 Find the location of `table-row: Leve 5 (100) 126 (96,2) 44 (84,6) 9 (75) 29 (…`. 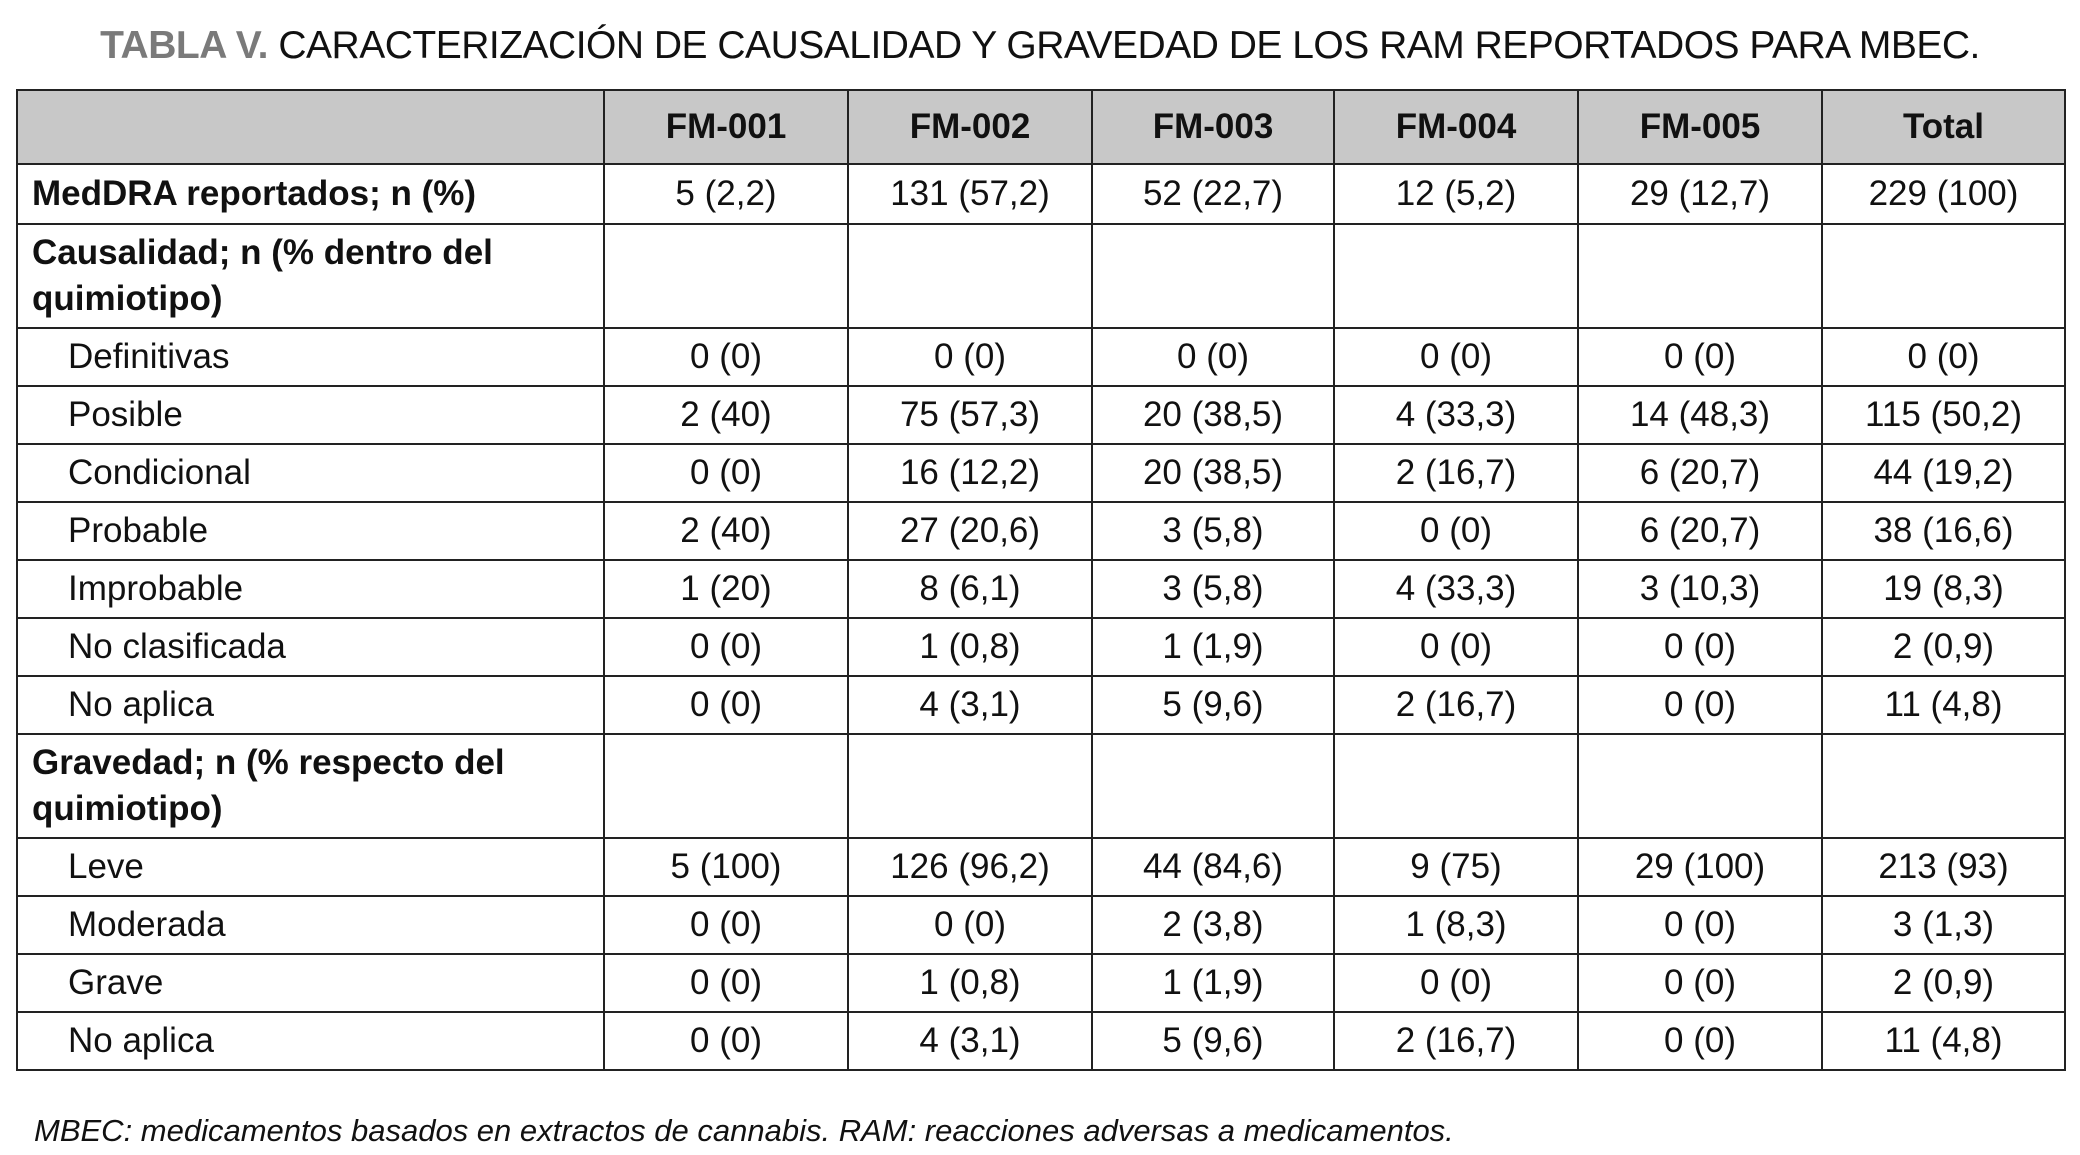

table-row: Leve 5 (100) 126 (96,2) 44 (84,6) 9 (75) 29 (… is located at coordinates (1041, 867).